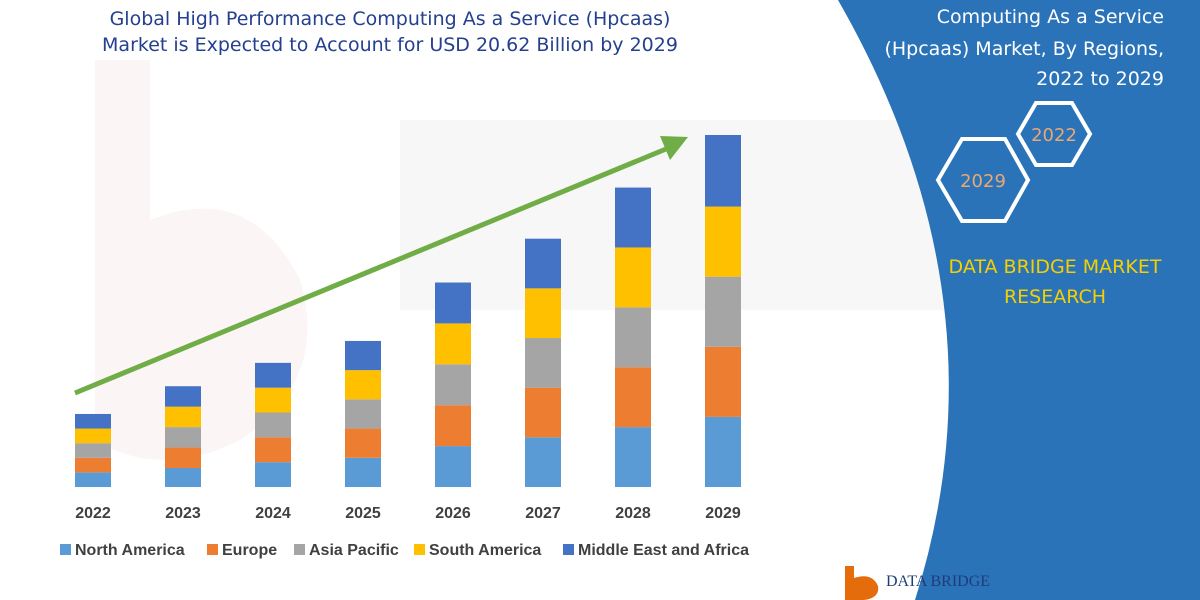  I want to click on bar-segment-2028-south-america, so click(633, 277).